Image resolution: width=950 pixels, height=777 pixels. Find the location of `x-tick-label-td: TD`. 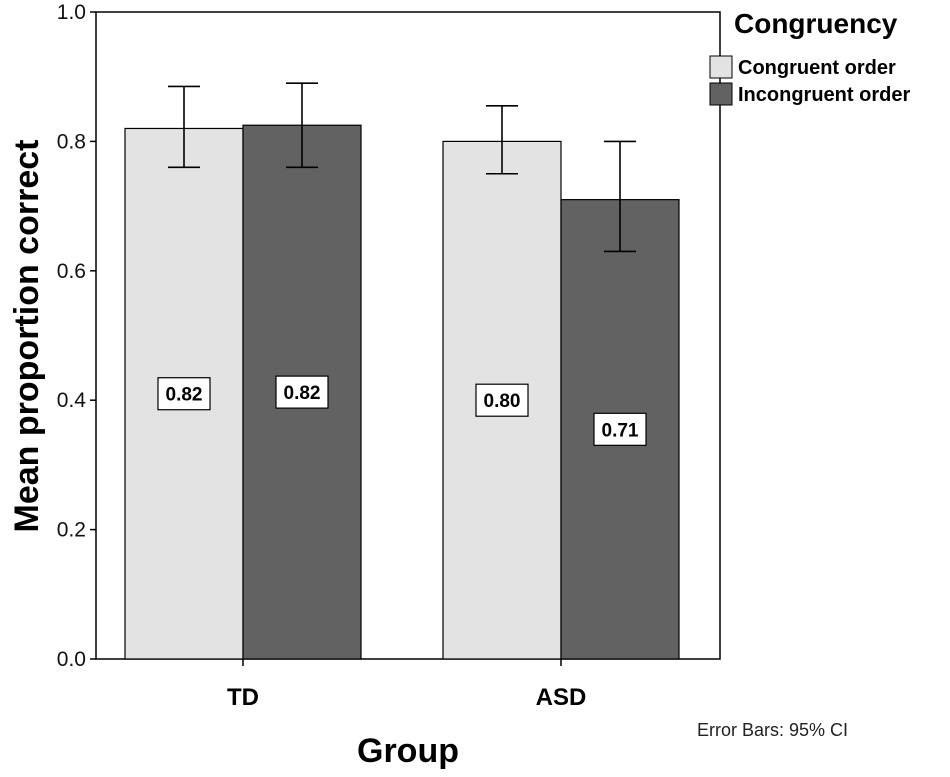

x-tick-label-td: TD is located at coordinates (243, 697).